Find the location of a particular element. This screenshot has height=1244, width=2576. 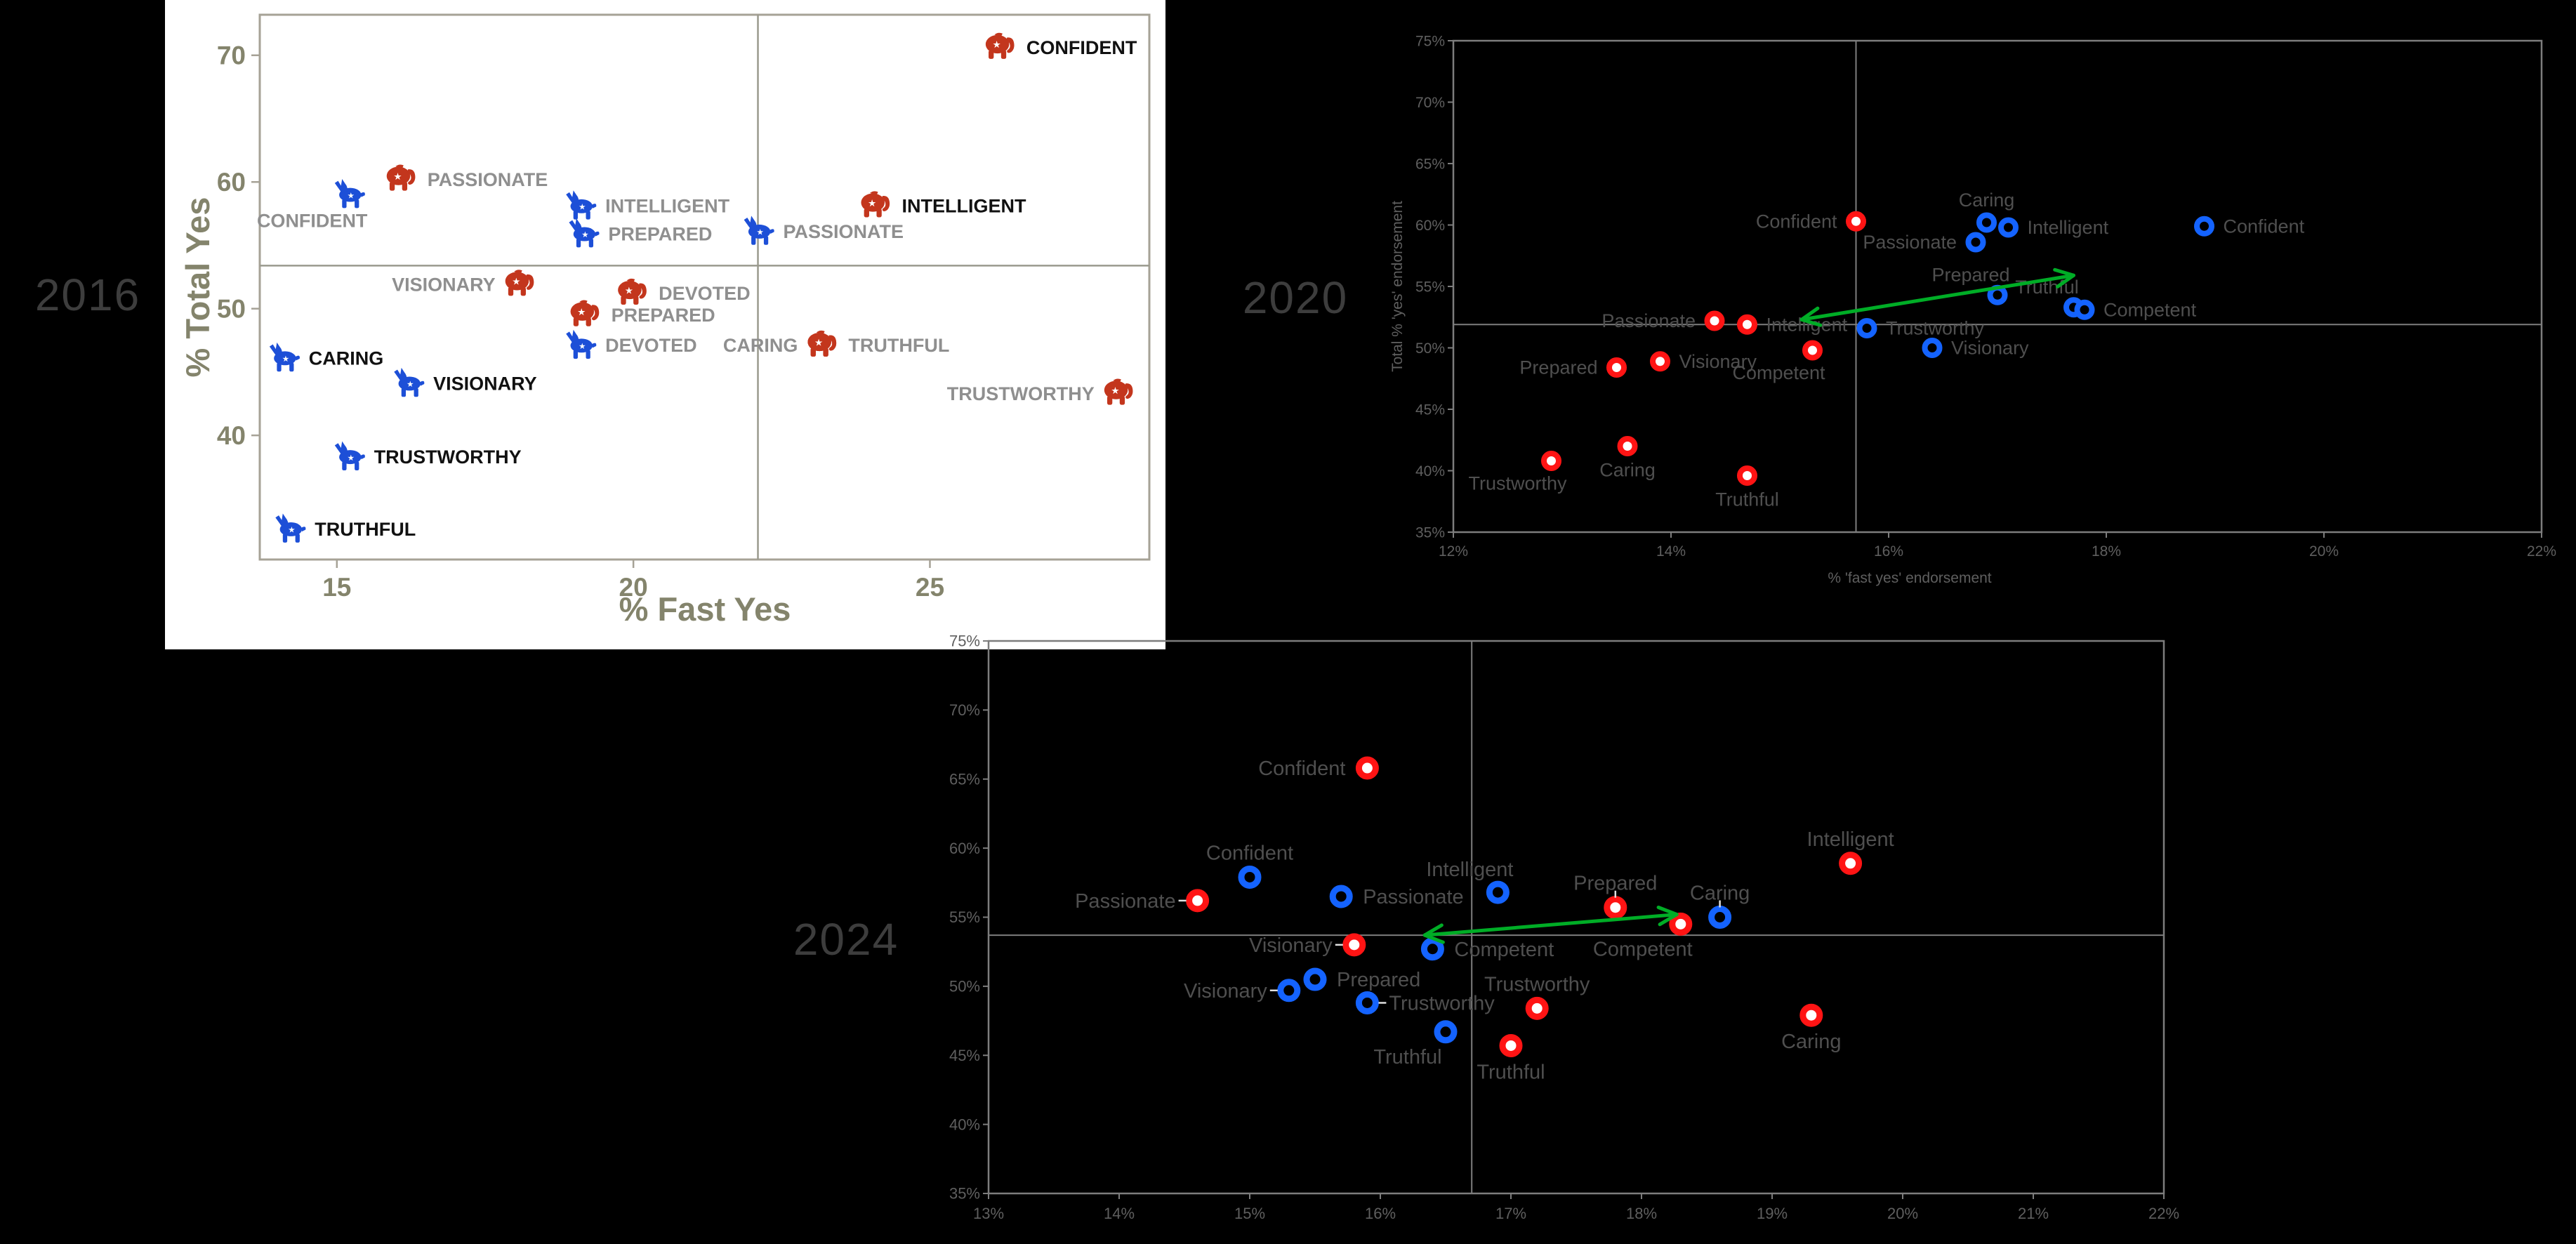

2024-democrat-trustworthy-label: Trustworthy is located at coordinates (1442, 1003).